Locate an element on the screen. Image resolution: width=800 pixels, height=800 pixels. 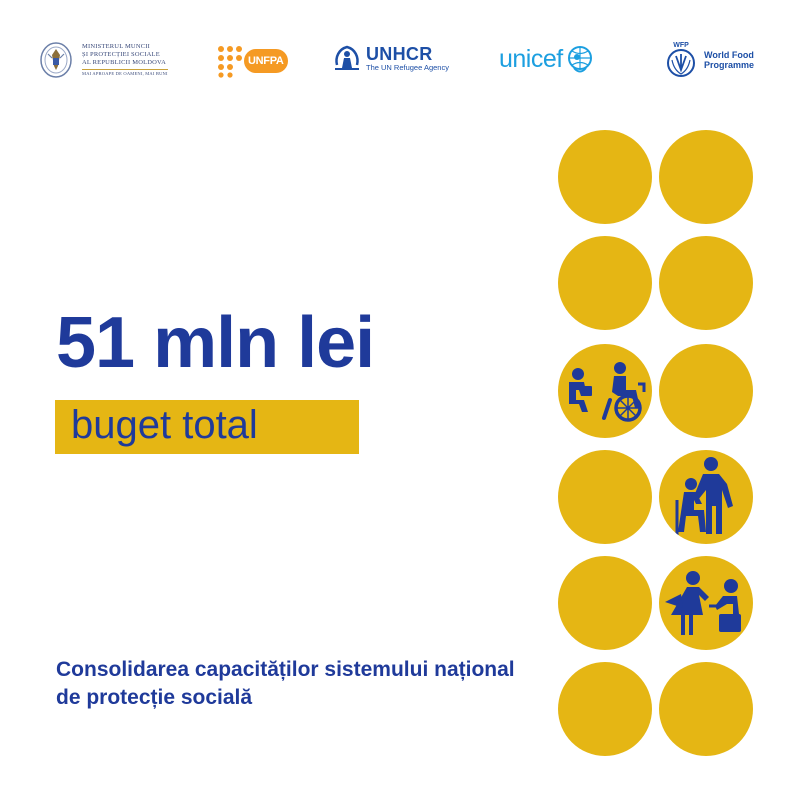
circle-r2-c2 is located at coordinates (706, 283).